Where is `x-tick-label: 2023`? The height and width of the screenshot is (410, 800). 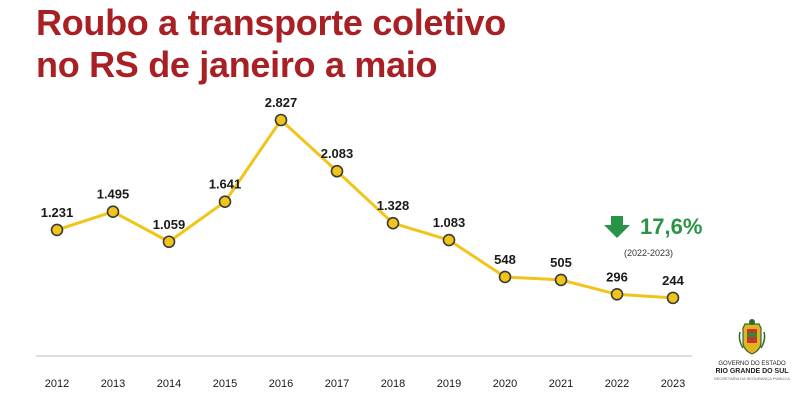 x-tick-label: 2023 is located at coordinates (673, 384).